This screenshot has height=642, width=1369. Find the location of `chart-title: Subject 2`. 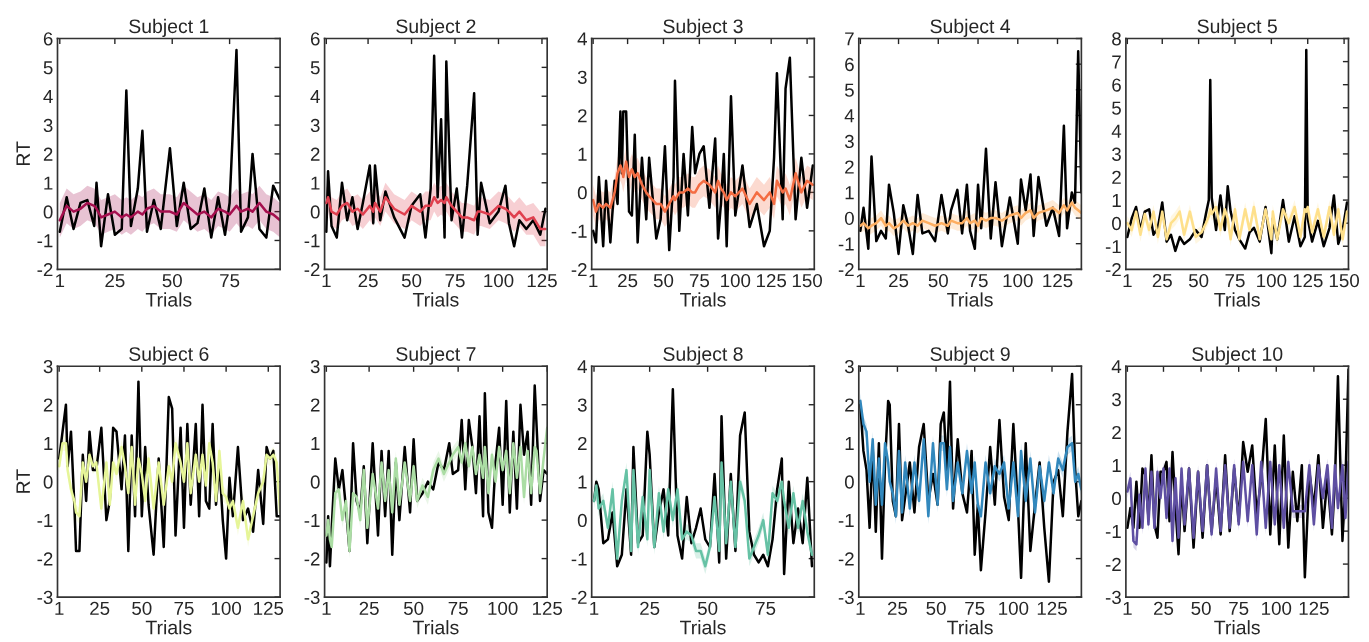

chart-title: Subject 2 is located at coordinates (436, 27).